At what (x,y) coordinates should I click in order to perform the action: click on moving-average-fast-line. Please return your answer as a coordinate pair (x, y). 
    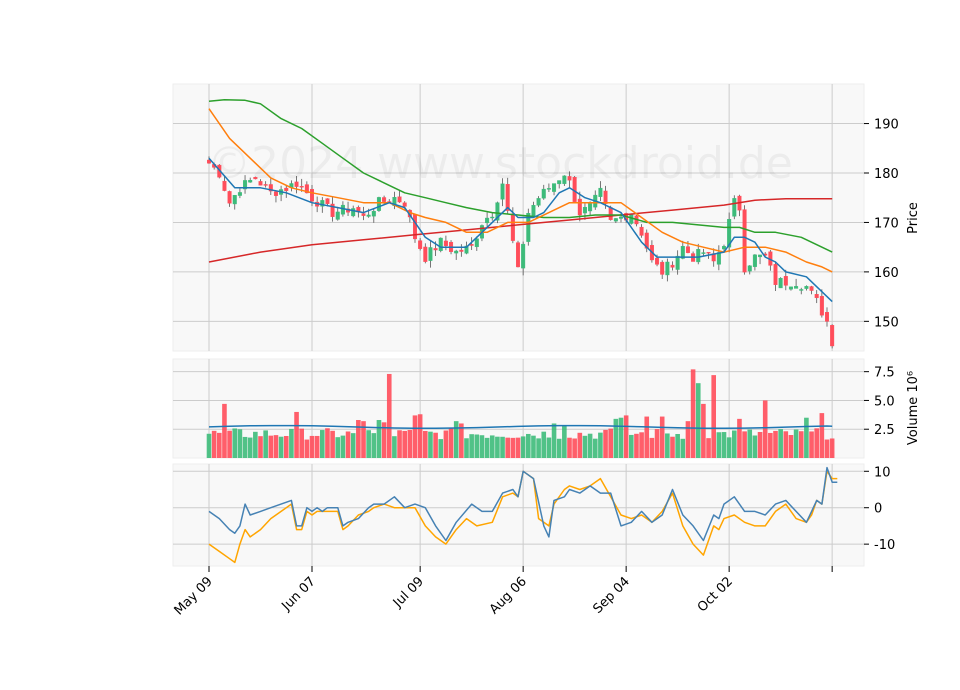
    Looking at the image, I should click on (520, 230).